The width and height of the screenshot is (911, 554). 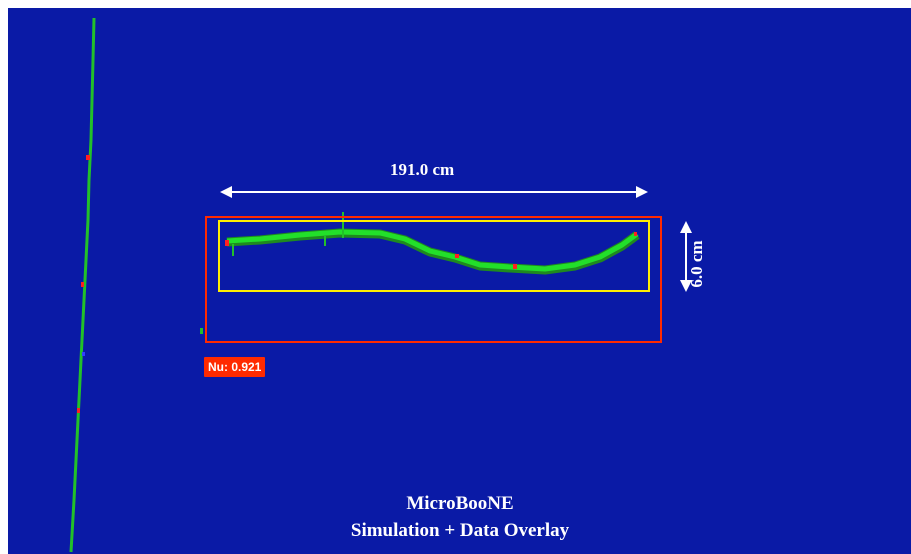 I want to click on caption: MicroBooNE Simulation + Data Overlay, so click(x=460, y=517).